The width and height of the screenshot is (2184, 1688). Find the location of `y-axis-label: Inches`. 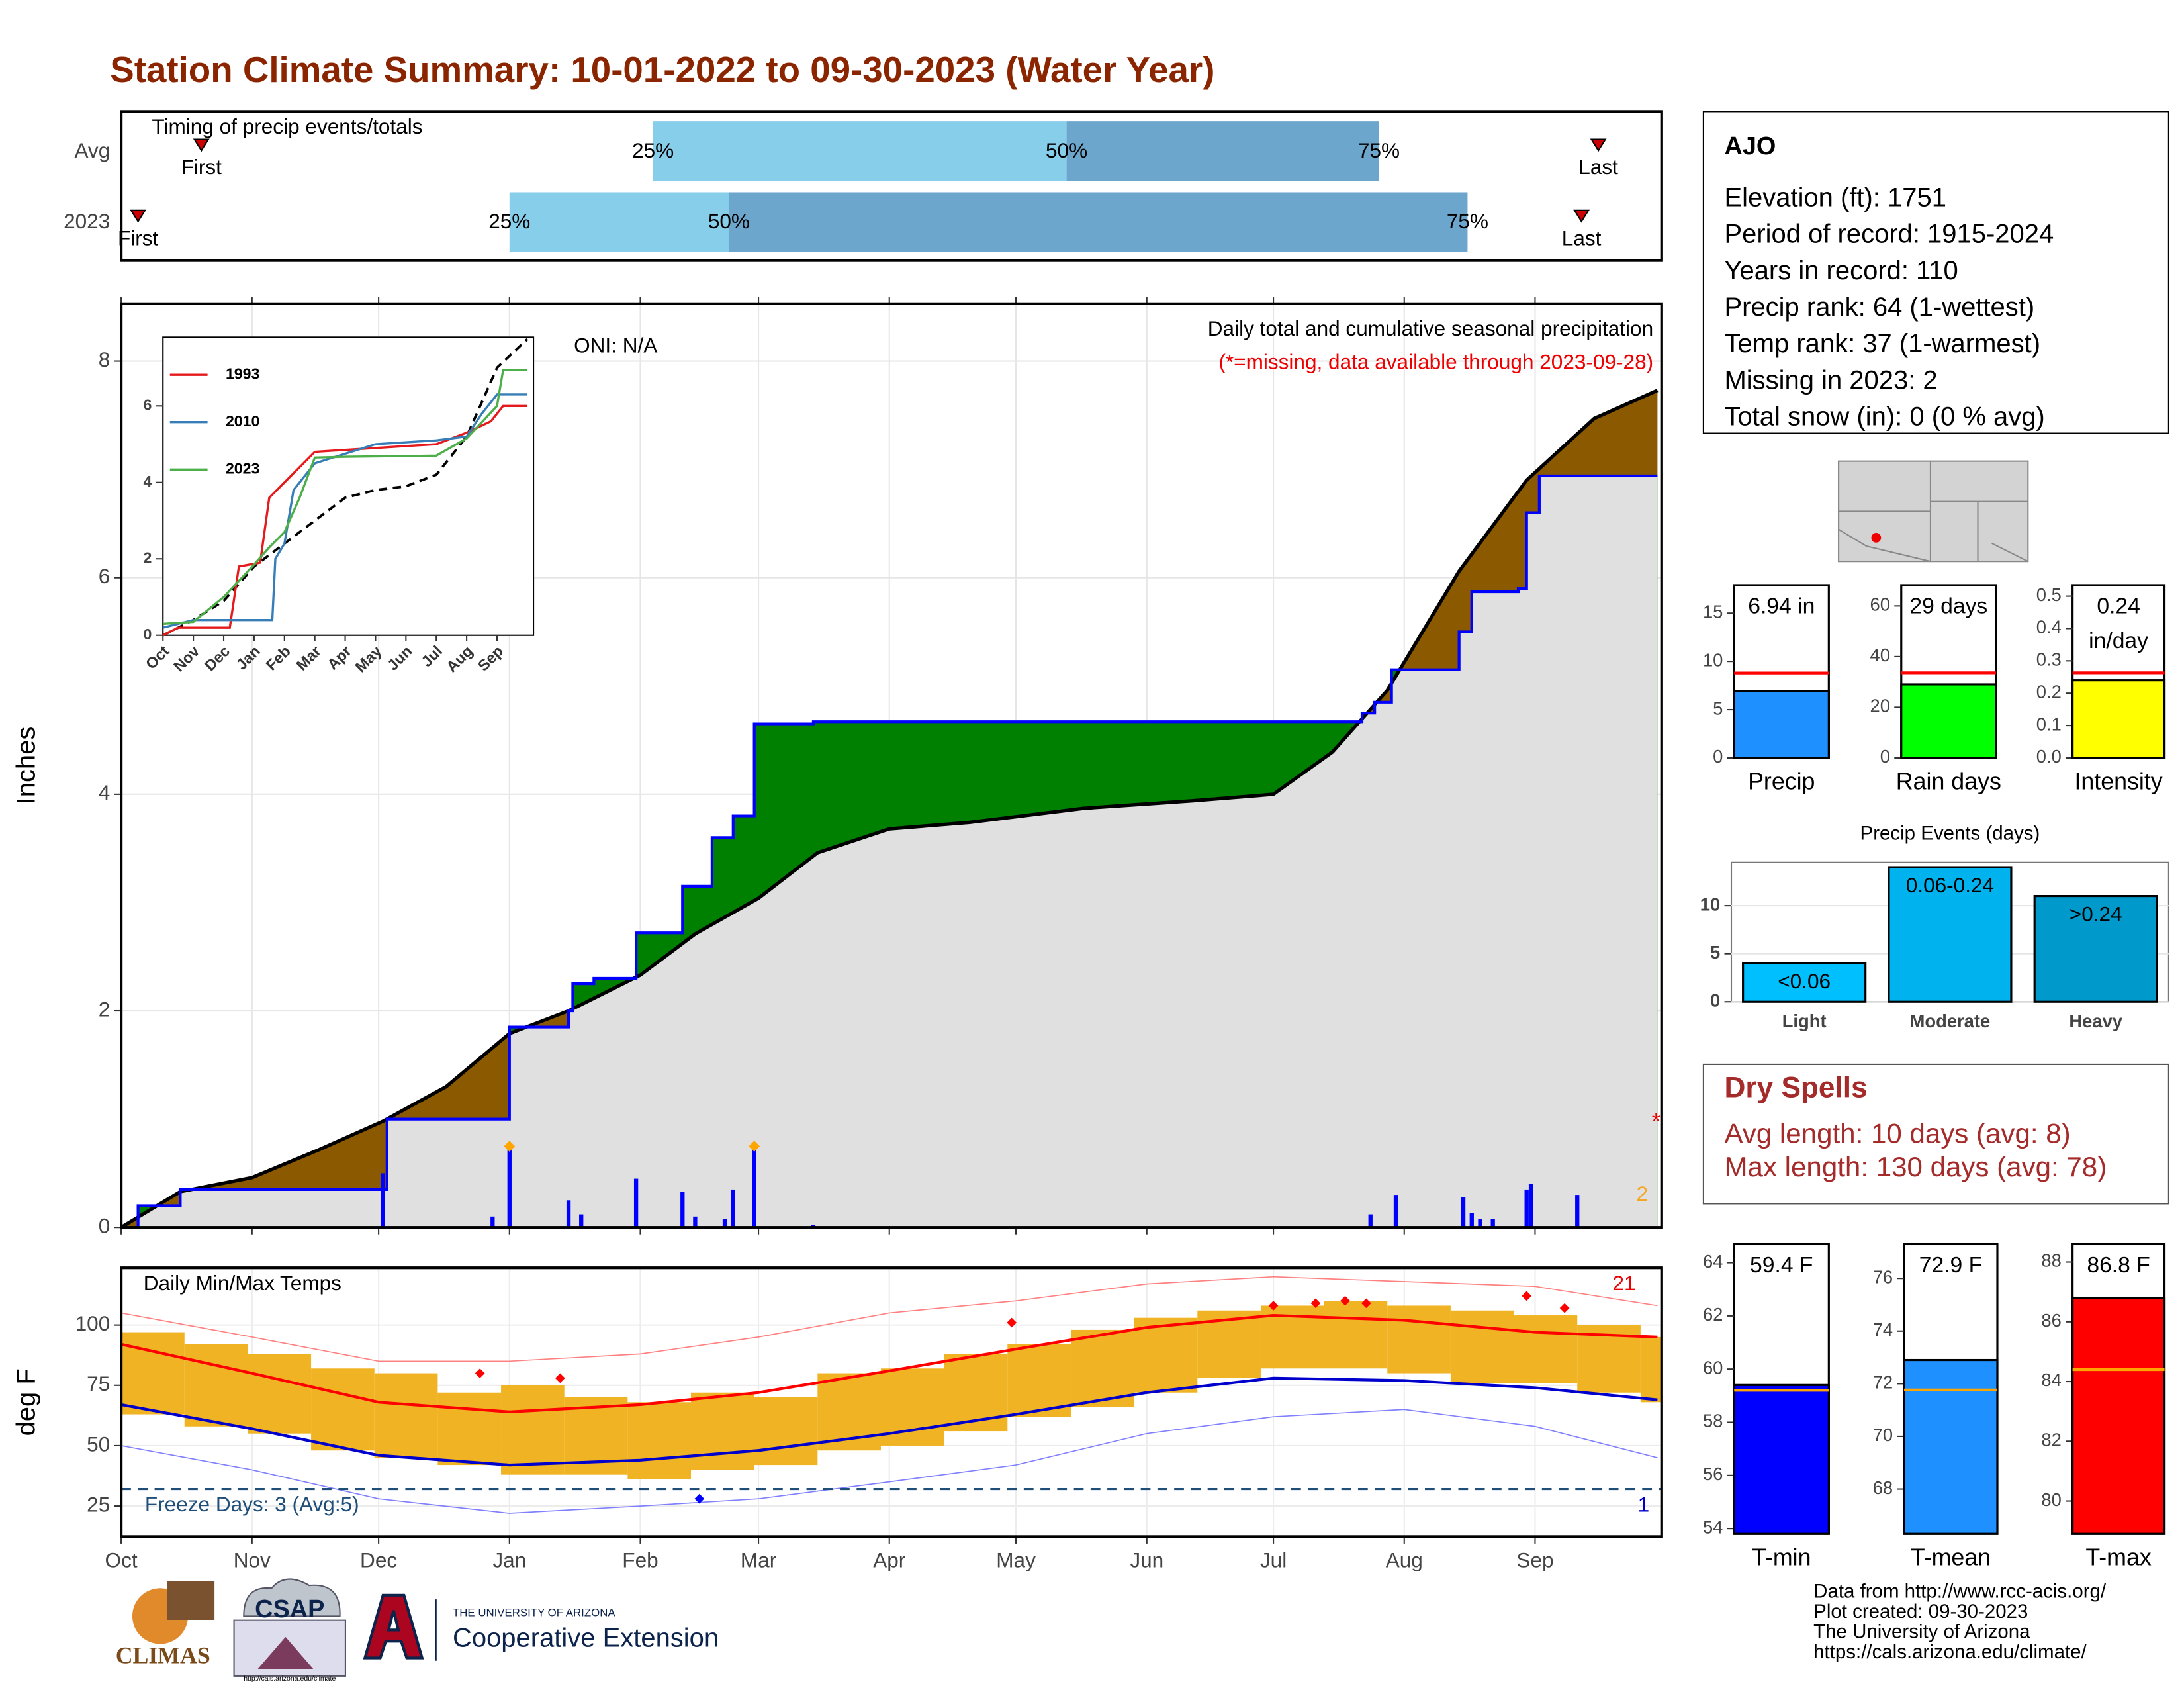

y-axis-label: Inches is located at coordinates (26, 766).